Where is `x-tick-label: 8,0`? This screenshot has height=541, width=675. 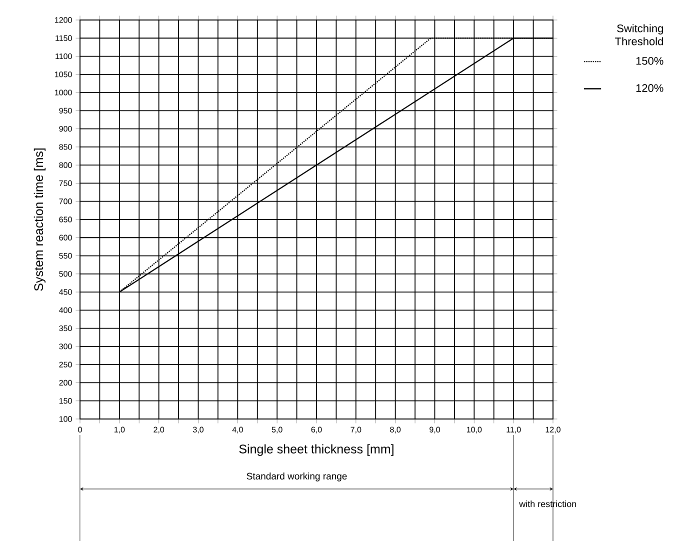 x-tick-label: 8,0 is located at coordinates (395, 430).